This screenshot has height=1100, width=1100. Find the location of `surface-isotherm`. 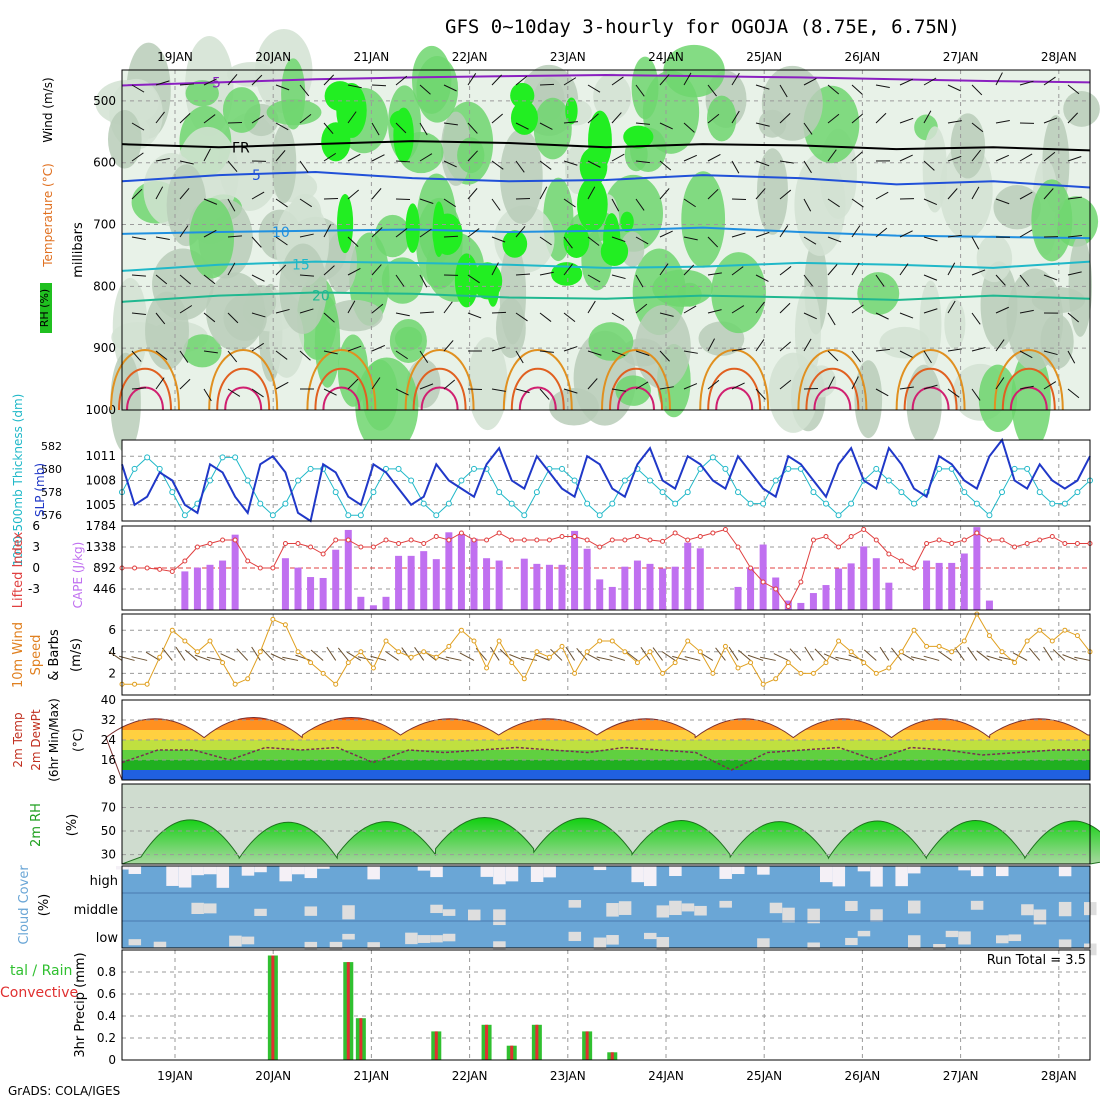

surface-isotherm is located at coordinates (537, 398).